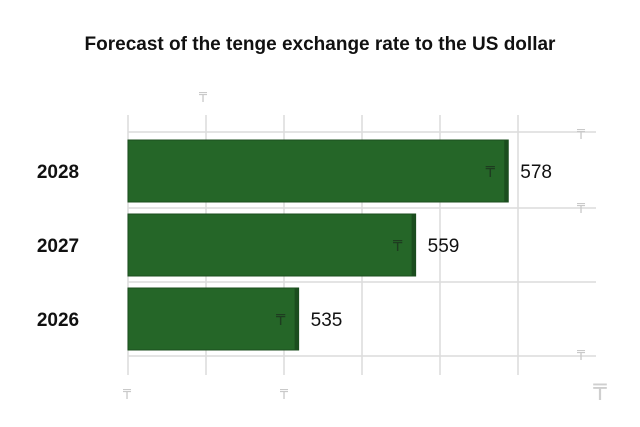 This screenshot has height=427, width=640. Describe the element at coordinates (444, 246) in the screenshot. I see `value-label-2027: 559` at that location.